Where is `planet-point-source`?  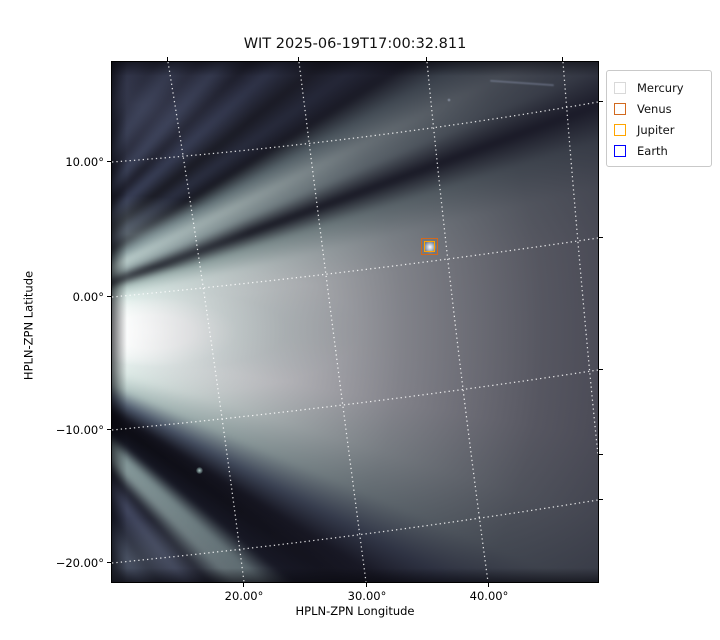
planet-point-source is located at coordinates (430, 247).